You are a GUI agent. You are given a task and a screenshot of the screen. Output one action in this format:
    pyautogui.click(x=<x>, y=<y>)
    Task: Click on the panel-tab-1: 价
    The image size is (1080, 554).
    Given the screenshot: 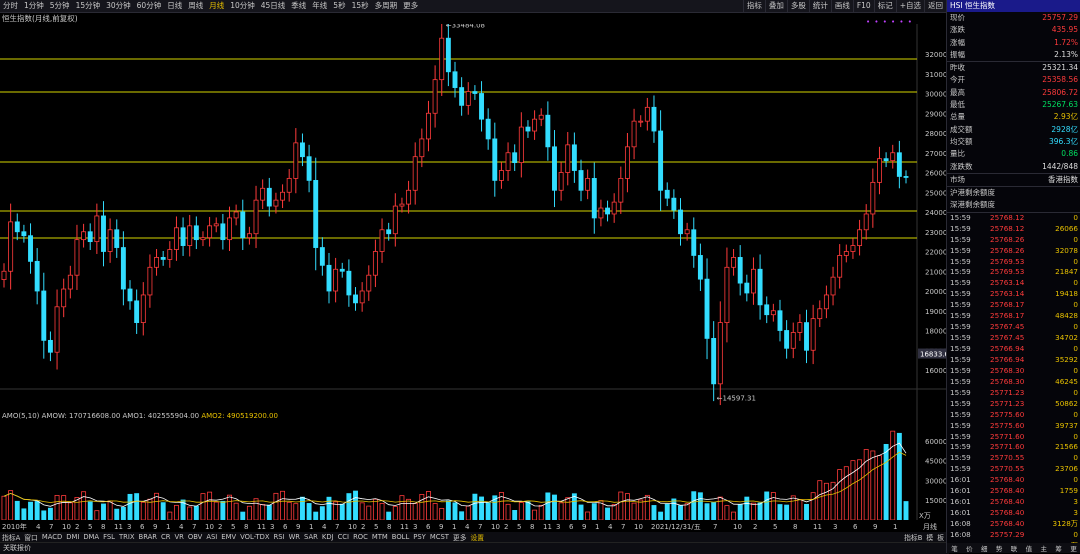 What is the action you would take?
    pyautogui.click(x=969, y=549)
    